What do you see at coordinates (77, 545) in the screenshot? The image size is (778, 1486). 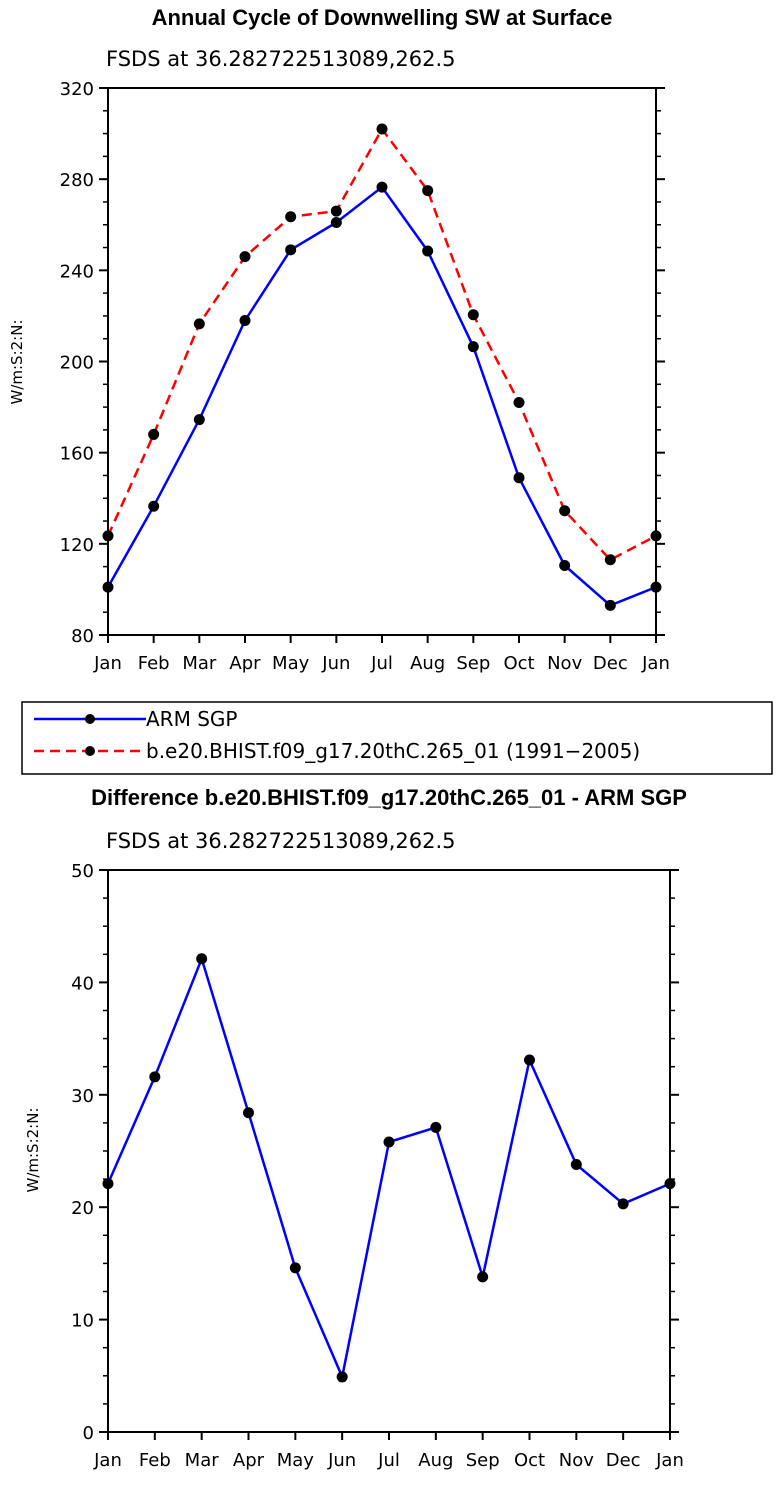 I see `chart1-y-tick-label: 120` at bounding box center [77, 545].